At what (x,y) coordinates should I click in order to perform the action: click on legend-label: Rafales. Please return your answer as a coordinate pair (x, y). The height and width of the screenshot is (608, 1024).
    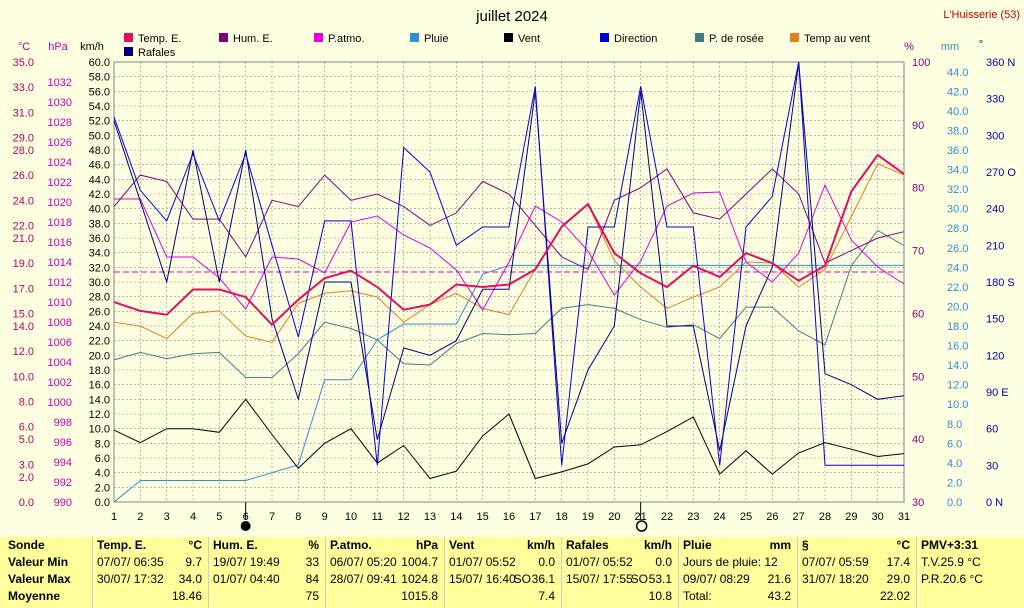
    Looking at the image, I should click on (157, 53).